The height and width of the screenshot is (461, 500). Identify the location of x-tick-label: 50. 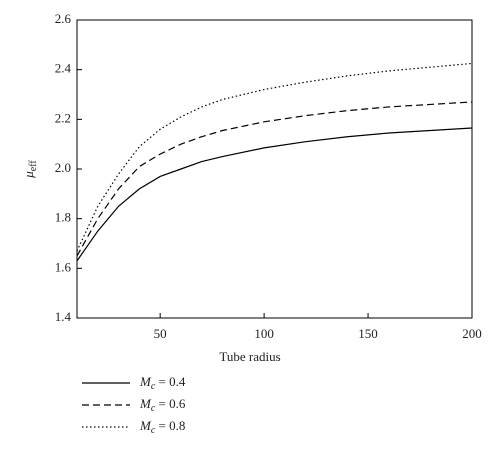
(160, 333).